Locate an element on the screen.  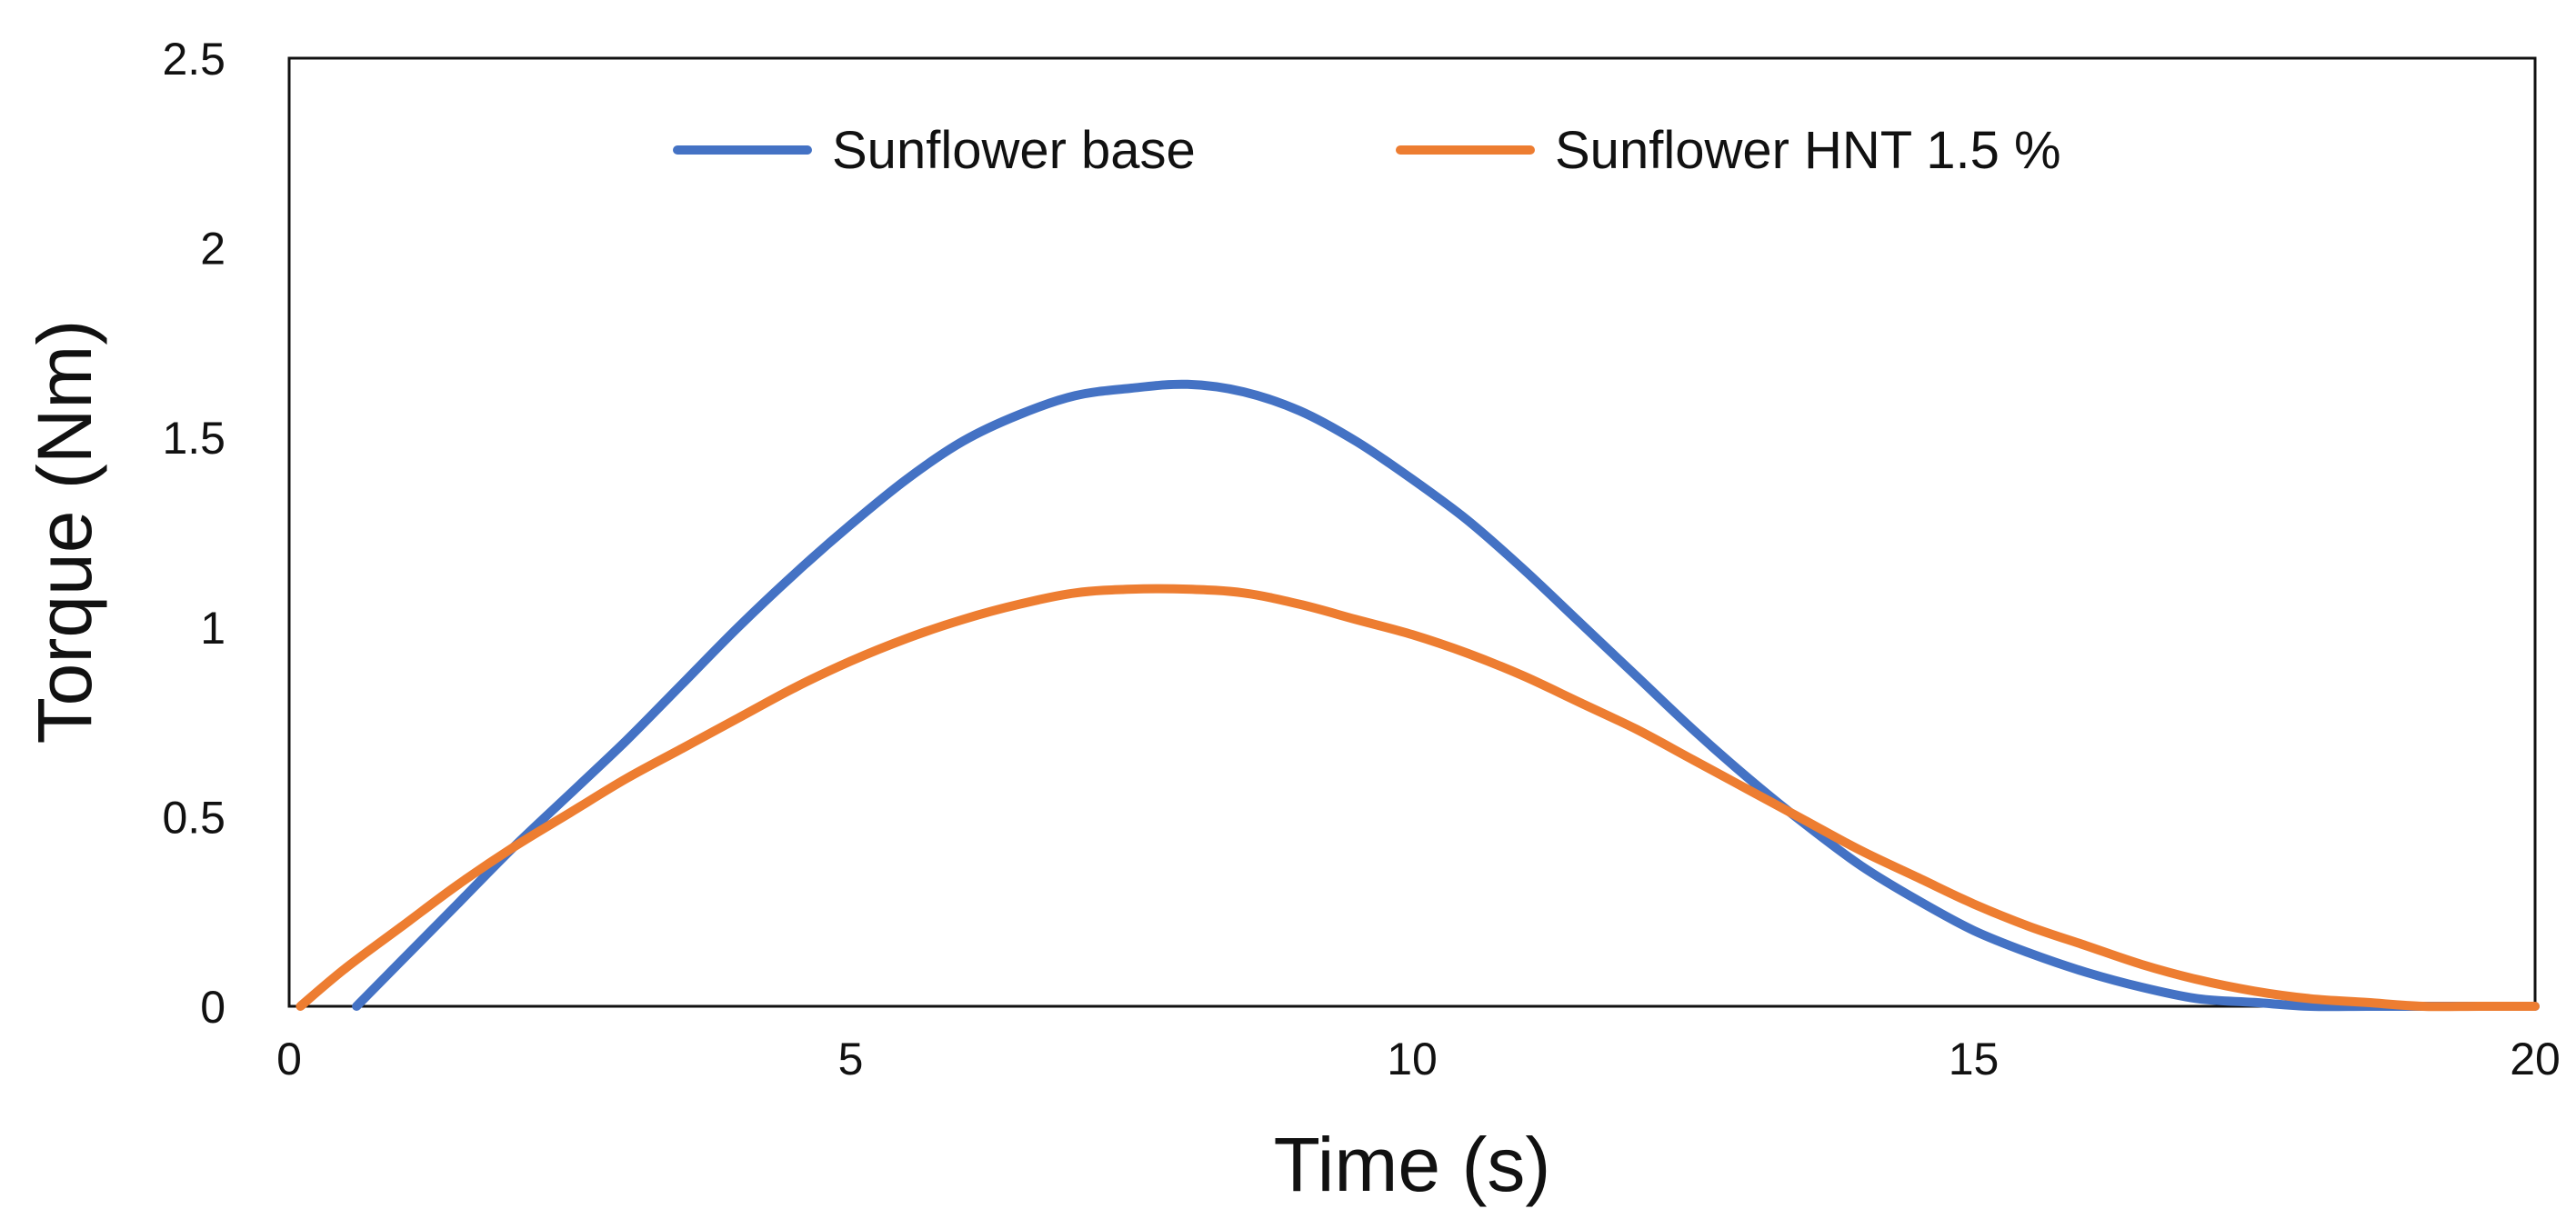
x-axis-title: Time (s) is located at coordinates (1412, 1164).